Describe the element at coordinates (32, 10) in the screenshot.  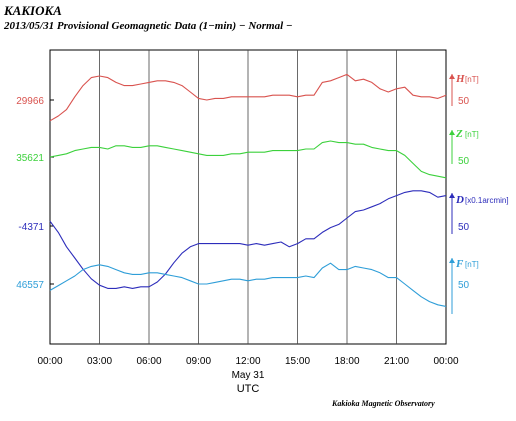
I see `station-title: KAKIOKA` at that location.